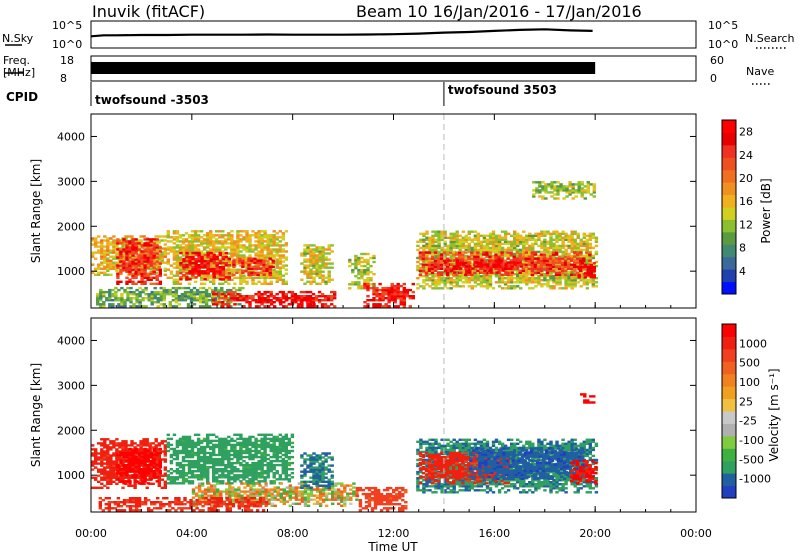 Image resolution: width=800 pixels, height=554 pixels. Describe the element at coordinates (729, 164) in the screenshot. I see `colorbar-swatch` at that location.